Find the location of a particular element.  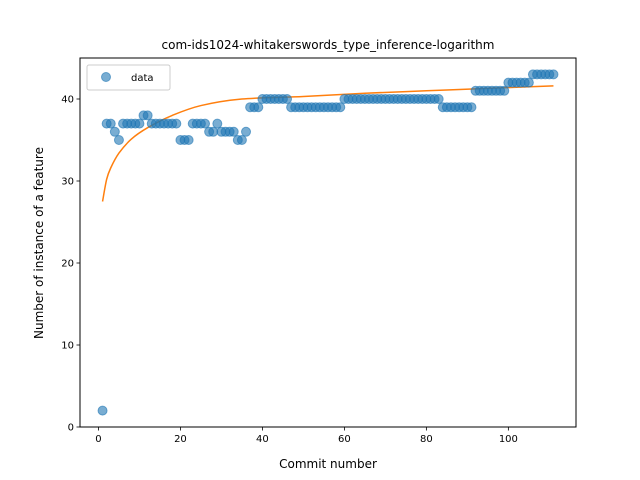

legend-label-data: data is located at coordinates (142, 78).